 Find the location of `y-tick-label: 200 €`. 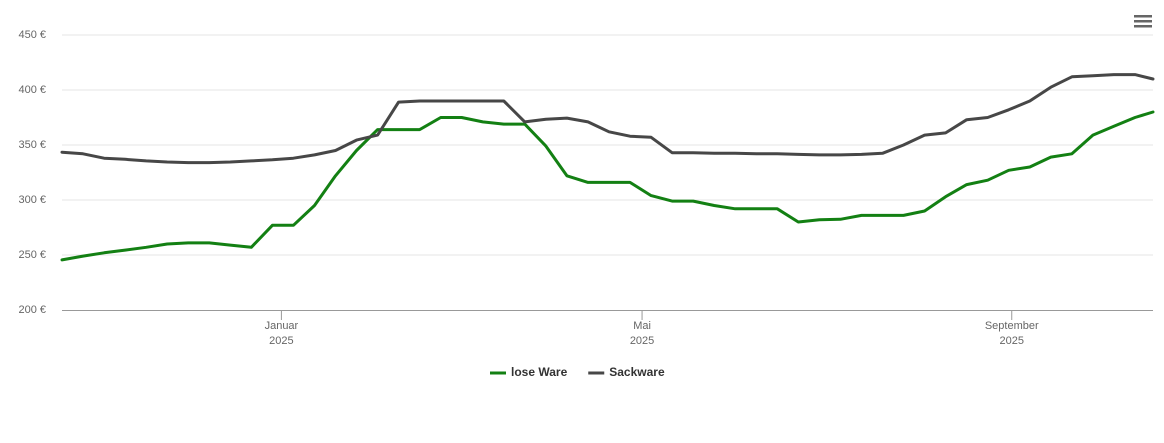

y-tick-label: 200 € is located at coordinates (32, 310).